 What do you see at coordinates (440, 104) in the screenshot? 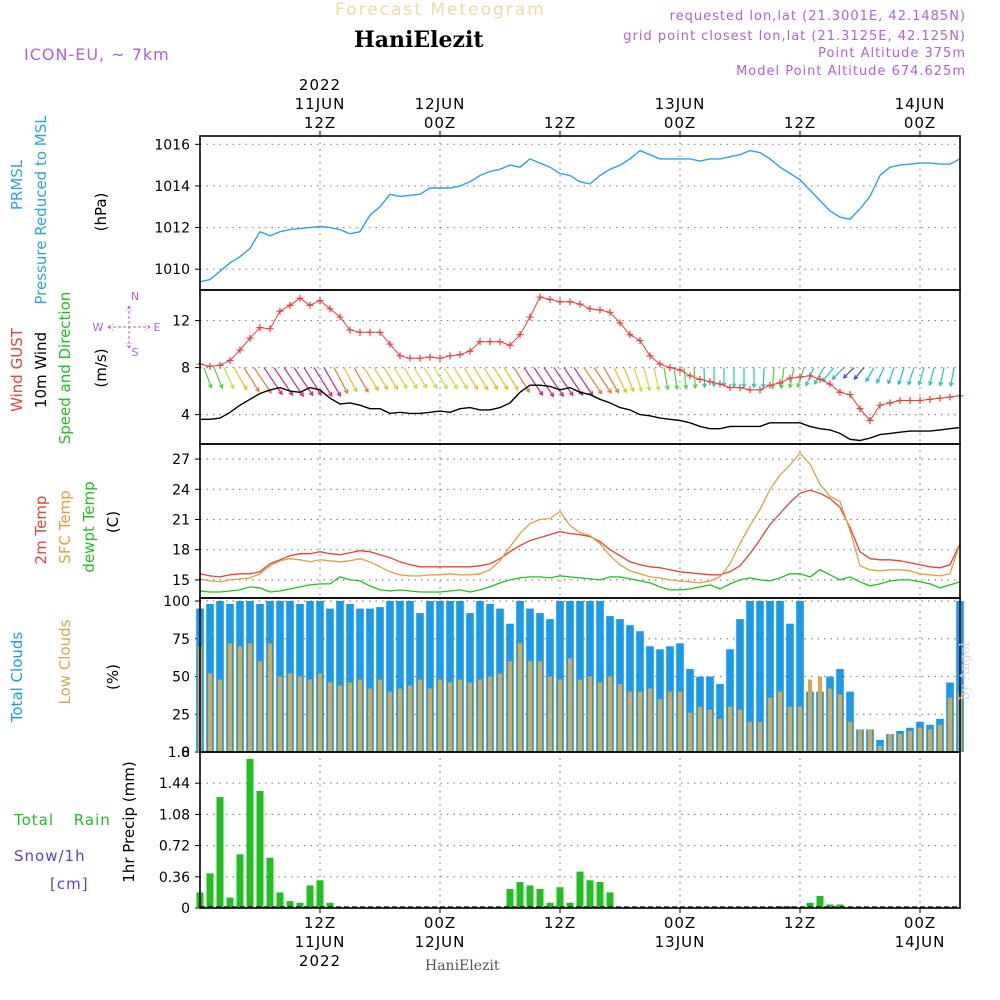
I see `time-label-top: 12JUN` at bounding box center [440, 104].